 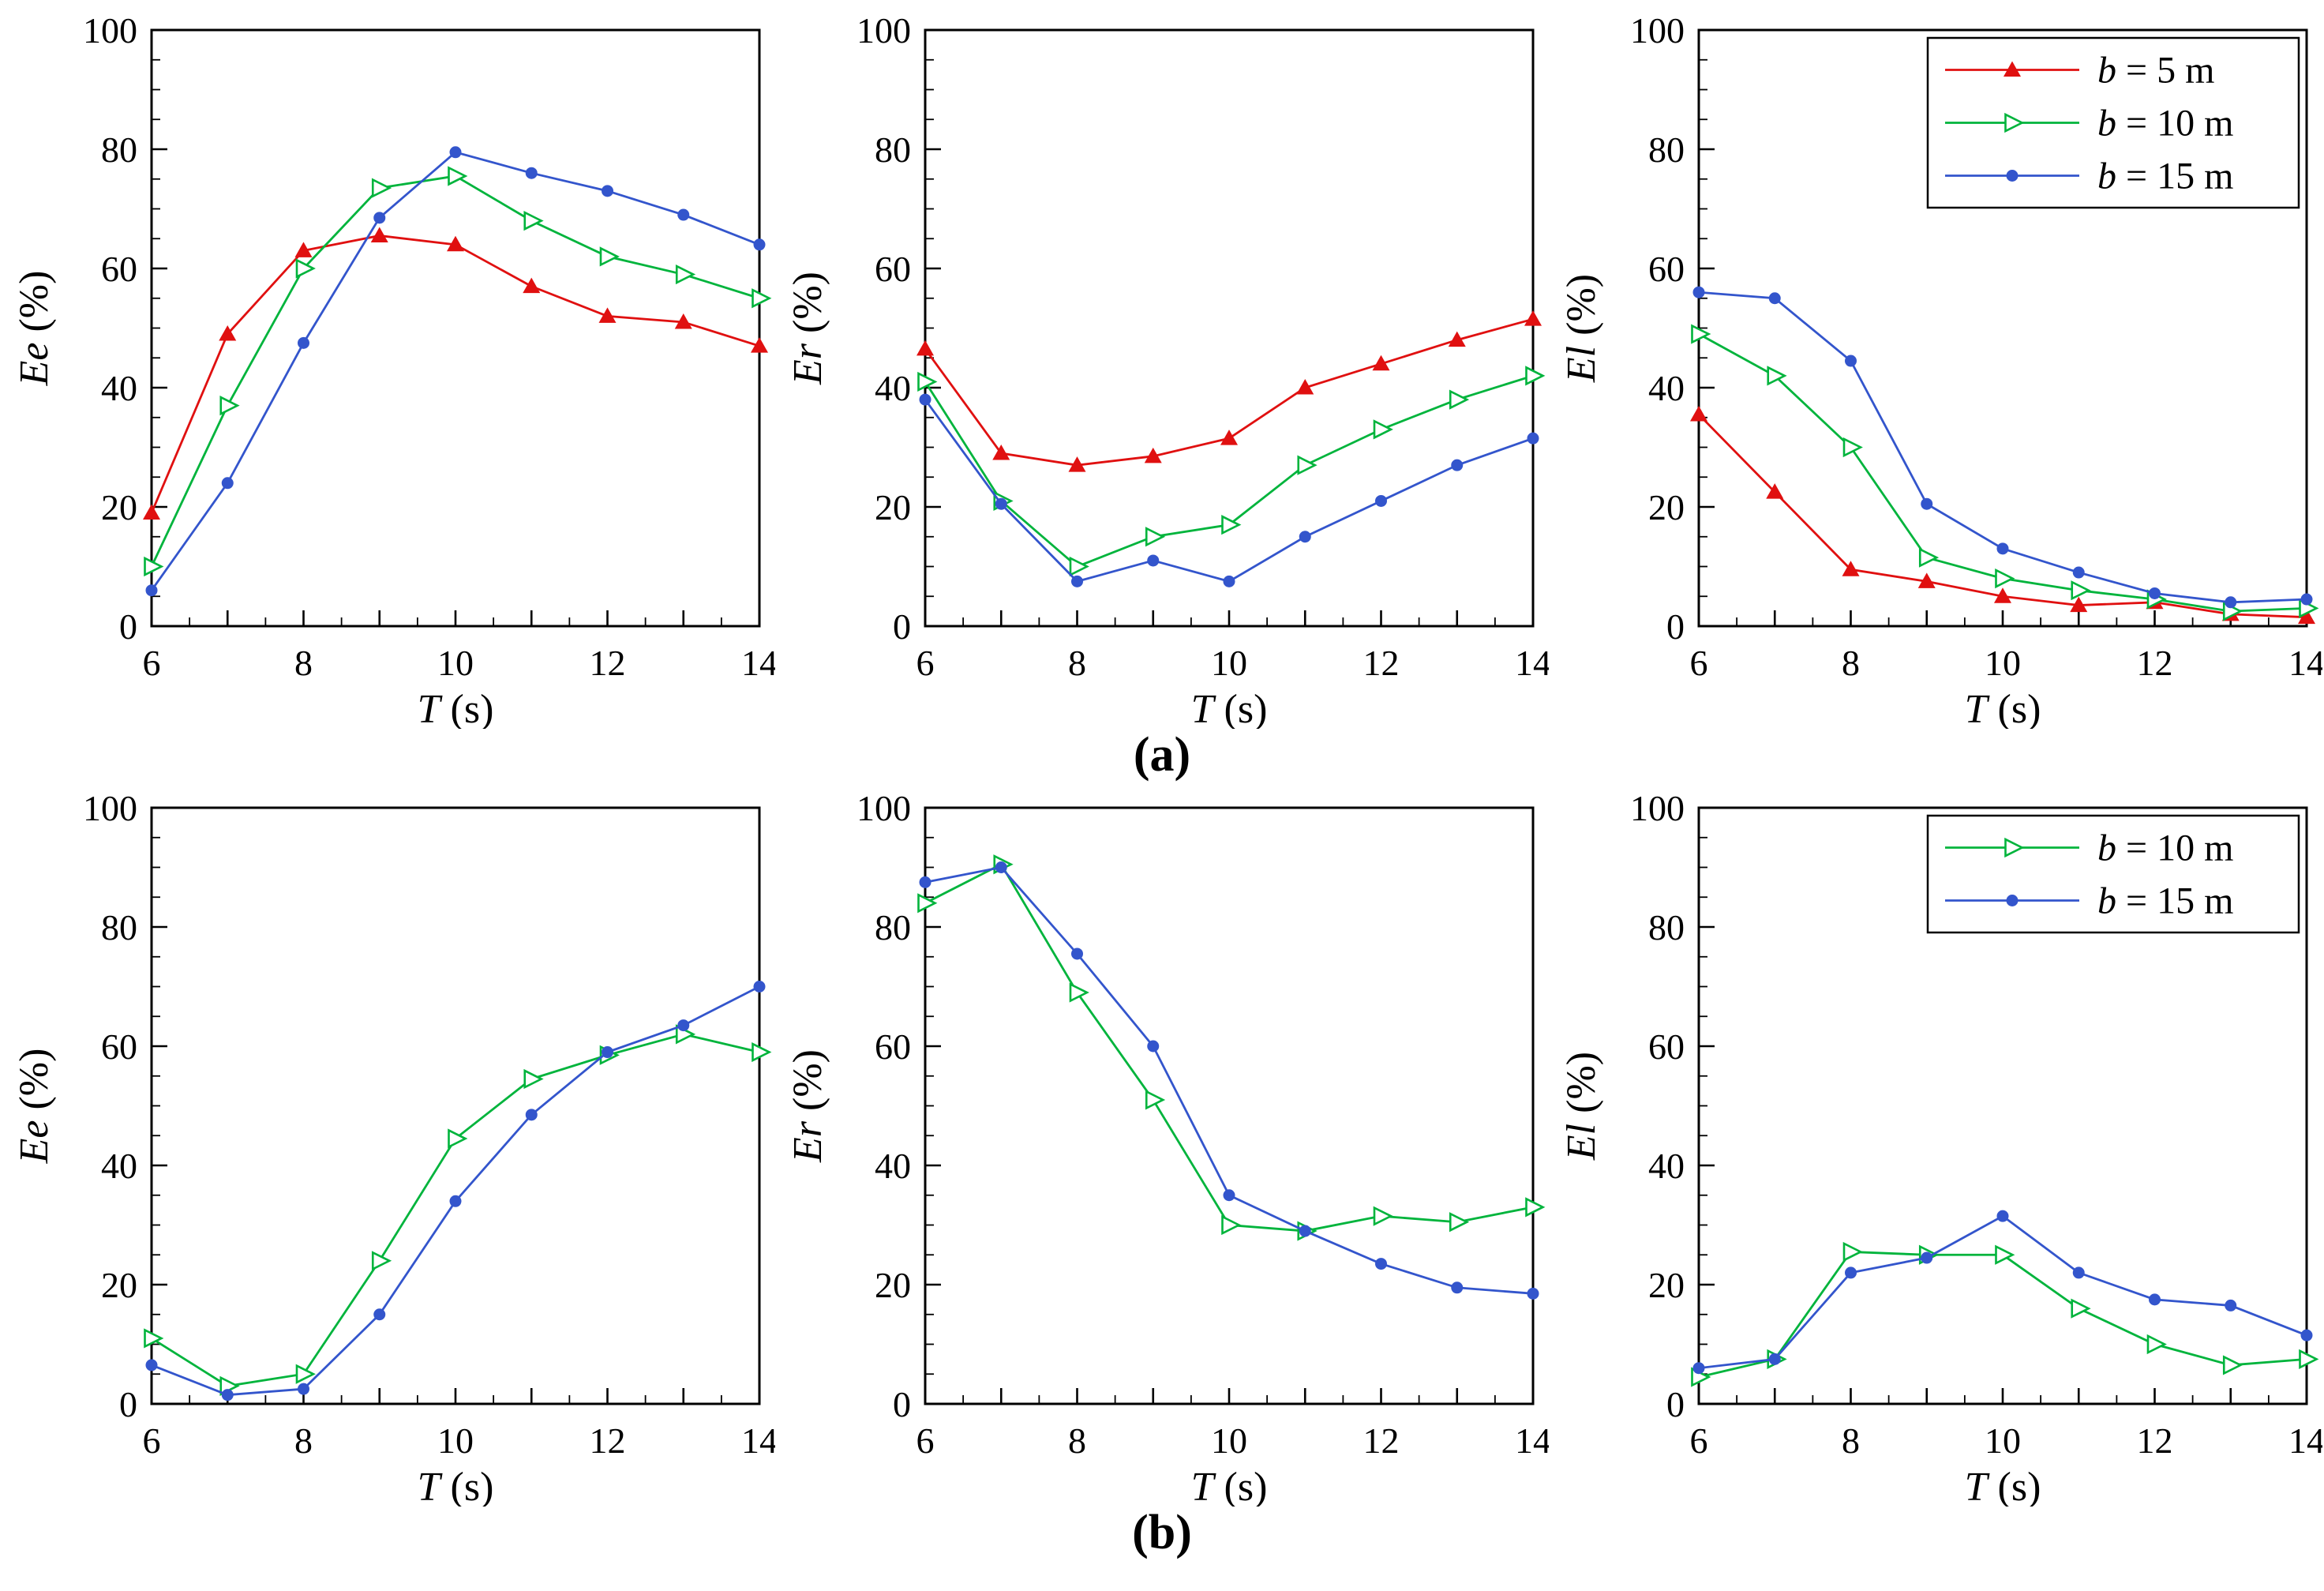 What do you see at coordinates (1229, 328) in the screenshot?
I see `plot-frame` at bounding box center [1229, 328].